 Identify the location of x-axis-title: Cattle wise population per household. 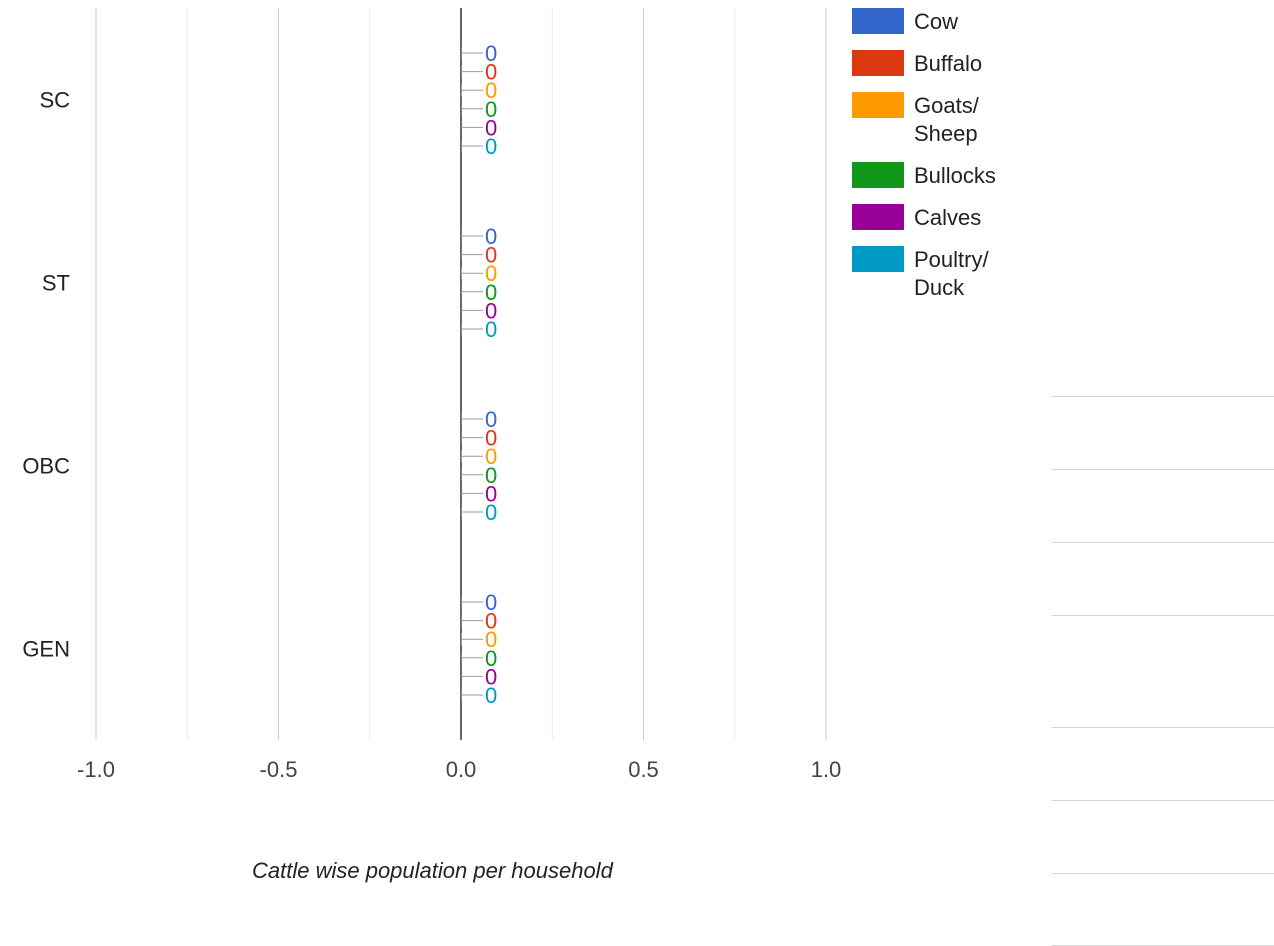
(432, 870).